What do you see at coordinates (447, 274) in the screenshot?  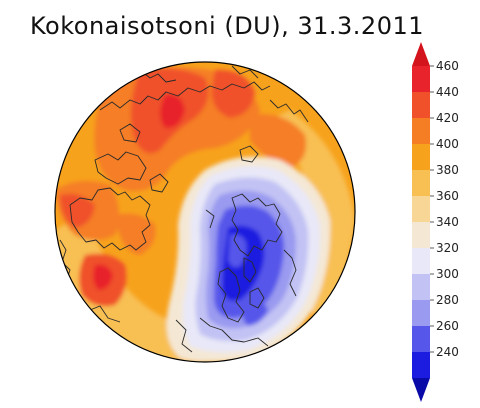 I see `colorbar-tick-label: 300` at bounding box center [447, 274].